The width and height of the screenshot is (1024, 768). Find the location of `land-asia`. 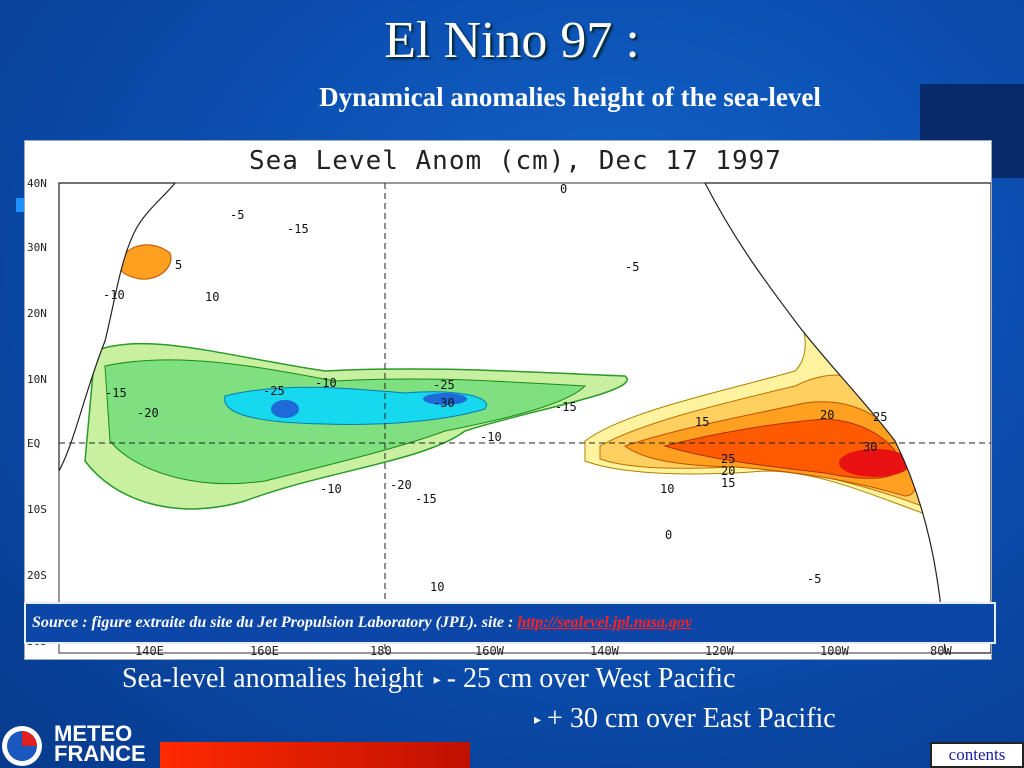

land-asia is located at coordinates (117, 327).